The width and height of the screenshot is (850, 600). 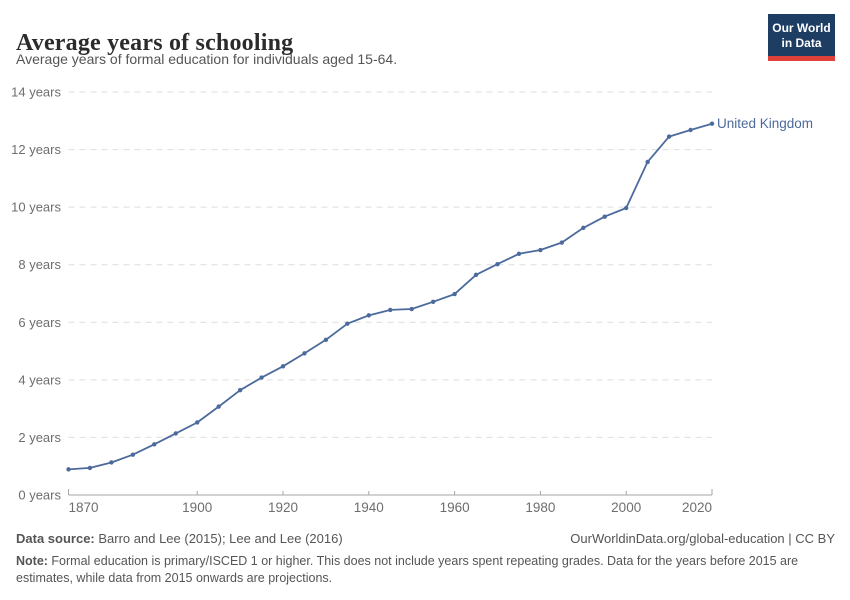 What do you see at coordinates (39, 379) in the screenshot?
I see `y-axis-tick-label: 4 years` at bounding box center [39, 379].